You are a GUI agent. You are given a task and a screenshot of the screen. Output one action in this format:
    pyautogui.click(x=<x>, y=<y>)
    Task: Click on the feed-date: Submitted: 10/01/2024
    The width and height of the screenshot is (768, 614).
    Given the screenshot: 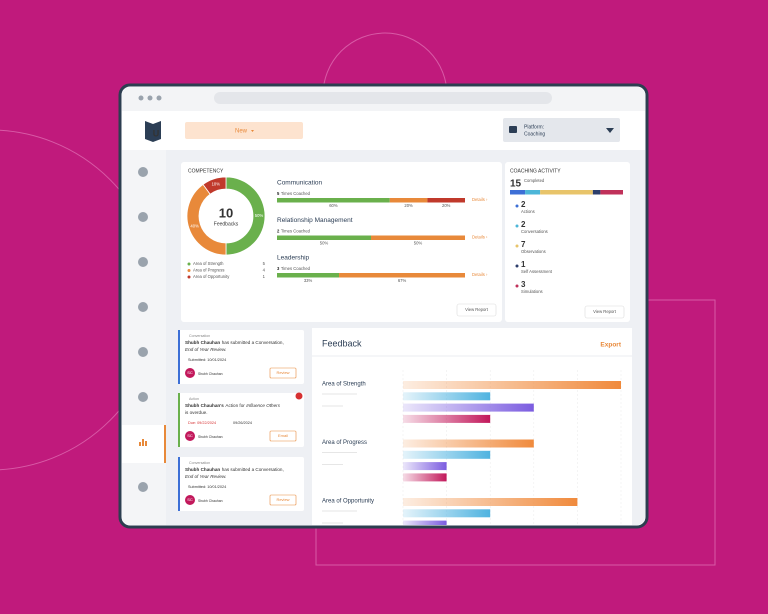 What is the action you would take?
    pyautogui.click(x=207, y=360)
    